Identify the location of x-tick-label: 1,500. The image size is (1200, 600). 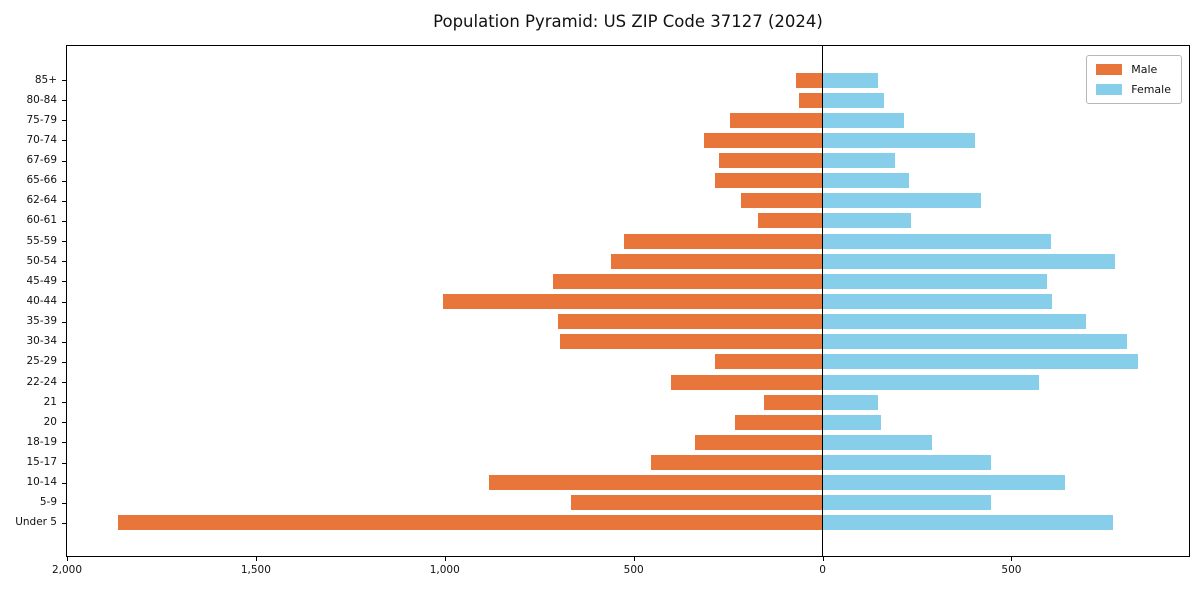
(255, 570).